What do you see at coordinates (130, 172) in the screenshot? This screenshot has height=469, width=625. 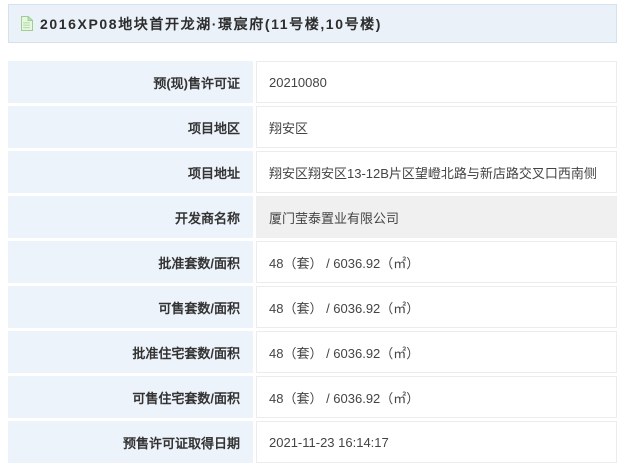 I see `row-label: 项目地址` at bounding box center [130, 172].